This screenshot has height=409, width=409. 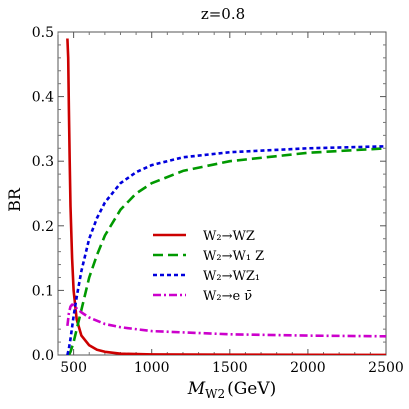 I want to click on x-axis-label: MW2 (GeV), so click(x=232, y=390).